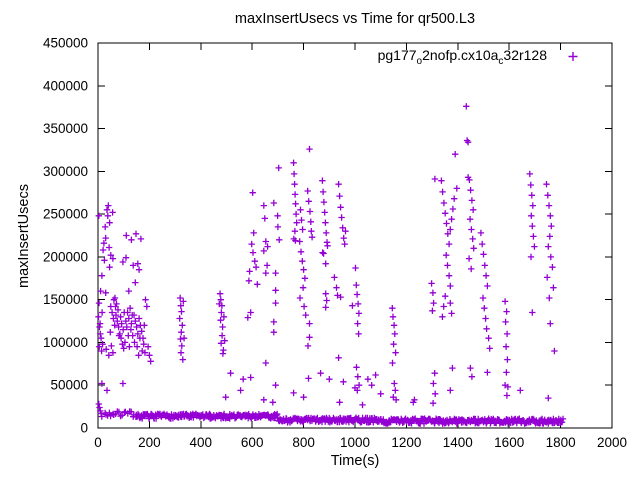  What do you see at coordinates (525, 55) in the screenshot?
I see `legend-label-text: 32r128` at bounding box center [525, 55].